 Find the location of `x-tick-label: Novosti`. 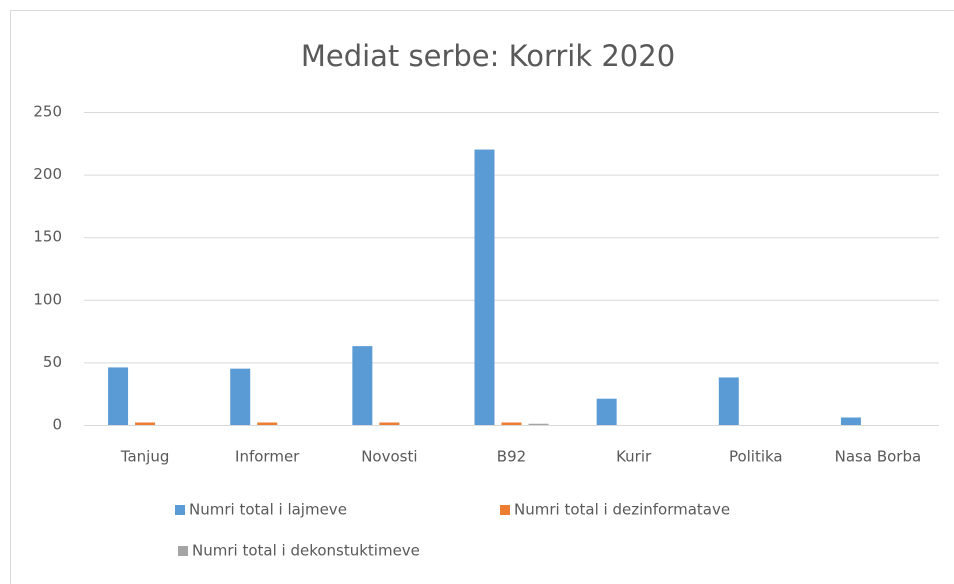

x-tick-label: Novosti is located at coordinates (389, 457).